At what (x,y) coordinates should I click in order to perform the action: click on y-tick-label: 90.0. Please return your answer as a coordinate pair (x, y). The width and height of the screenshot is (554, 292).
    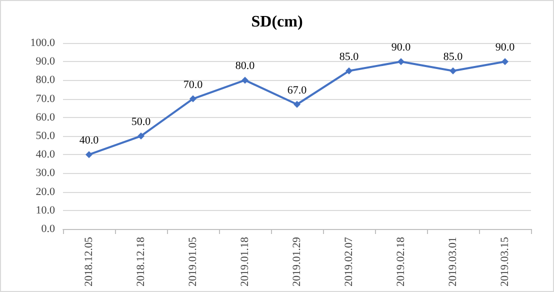
    Looking at the image, I should click on (46, 62).